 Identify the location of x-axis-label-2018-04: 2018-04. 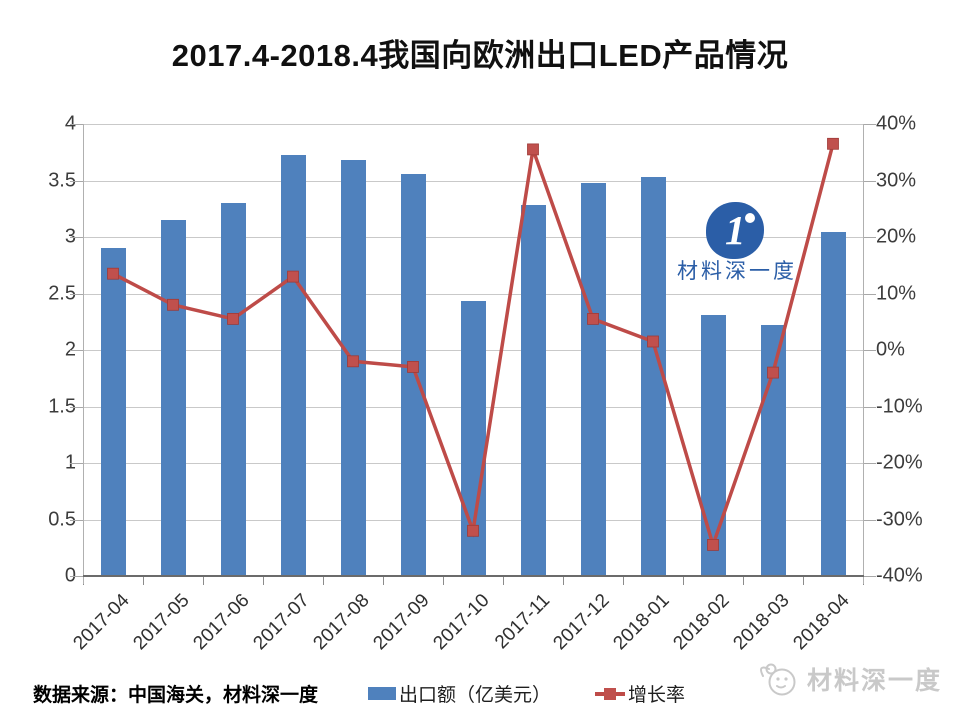
(821, 622).